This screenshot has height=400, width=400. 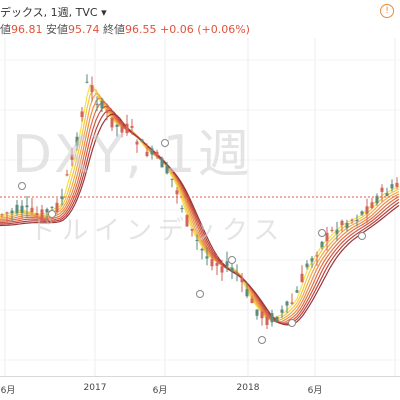 I want to click on x-axis-line, so click(x=200, y=376).